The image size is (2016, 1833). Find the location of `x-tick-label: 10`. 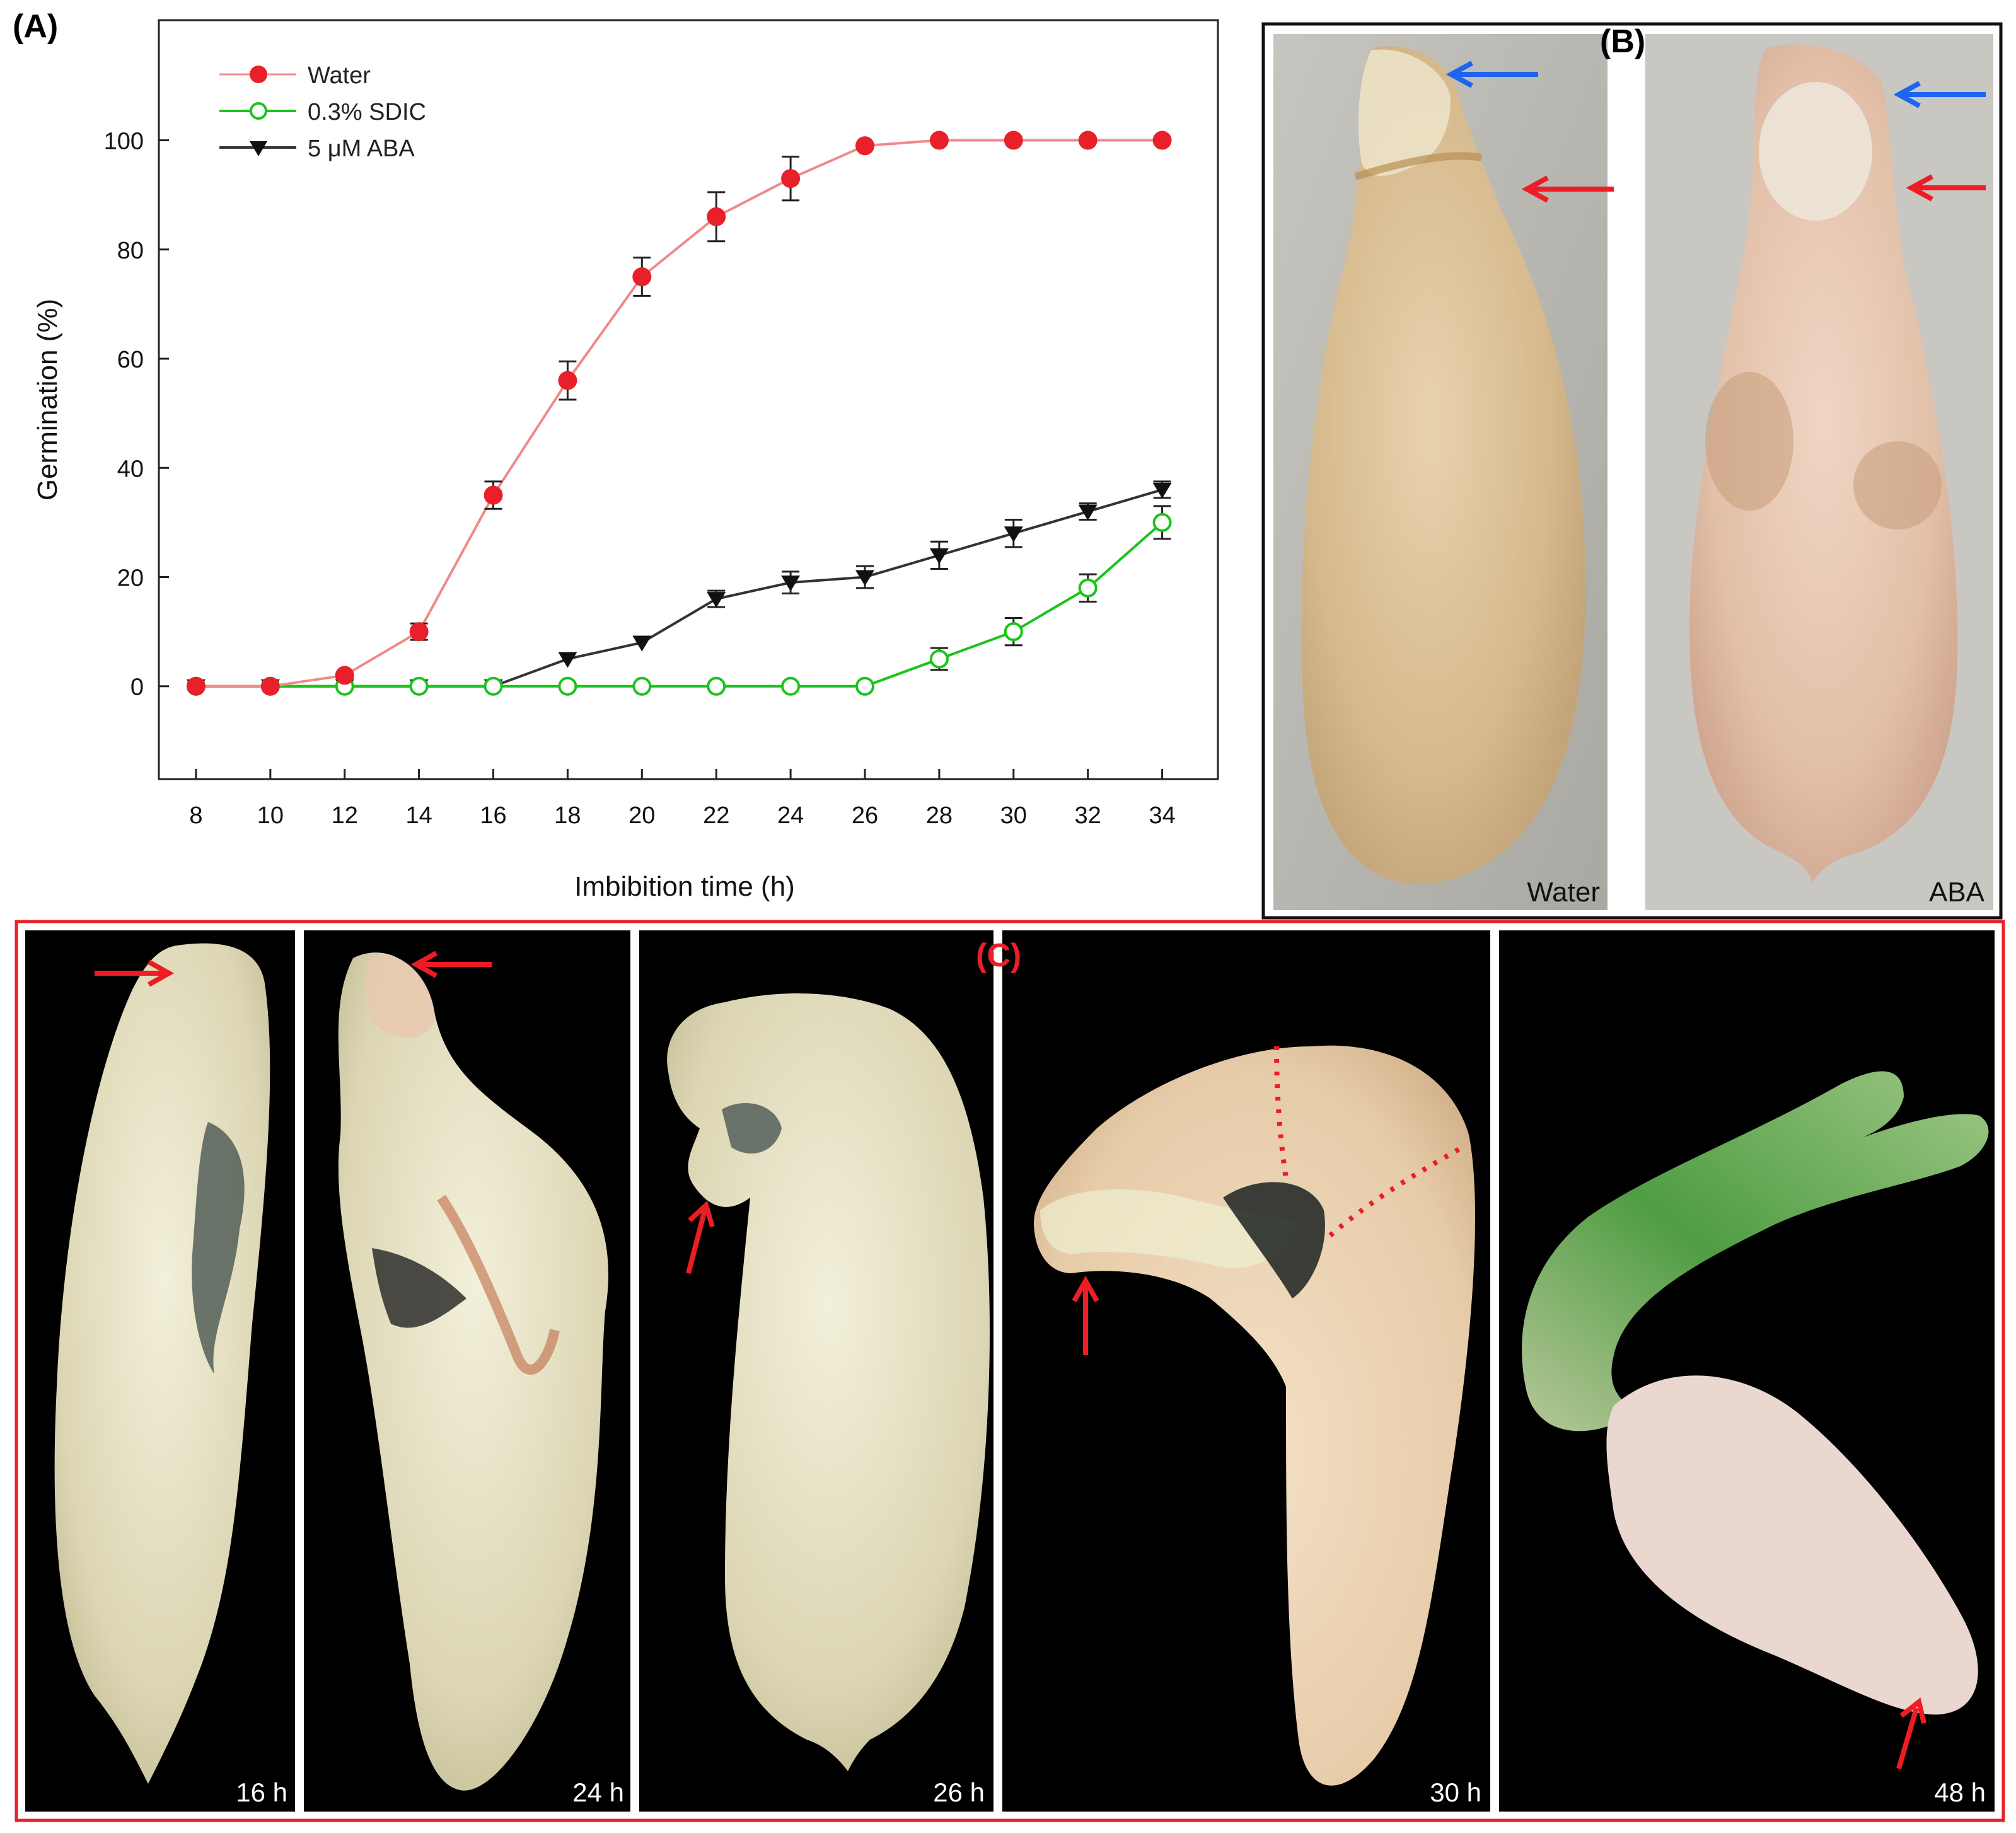

x-tick-label: 10 is located at coordinates (270, 815).